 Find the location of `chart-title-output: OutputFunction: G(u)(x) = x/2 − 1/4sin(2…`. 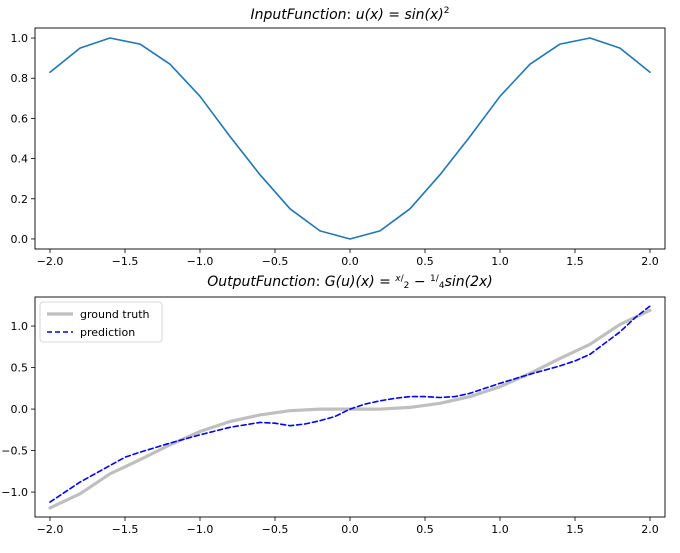

chart-title-output: OutputFunction: G(u)(x) = x/2 − 1/4sin(2… is located at coordinates (350, 282).